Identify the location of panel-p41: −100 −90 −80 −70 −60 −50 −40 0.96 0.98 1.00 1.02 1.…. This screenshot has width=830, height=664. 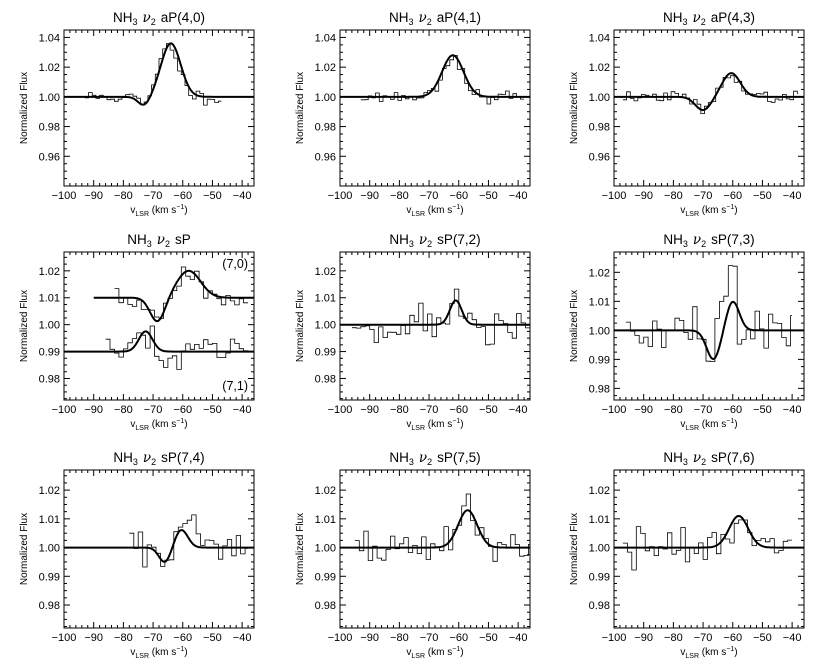
(413, 114).